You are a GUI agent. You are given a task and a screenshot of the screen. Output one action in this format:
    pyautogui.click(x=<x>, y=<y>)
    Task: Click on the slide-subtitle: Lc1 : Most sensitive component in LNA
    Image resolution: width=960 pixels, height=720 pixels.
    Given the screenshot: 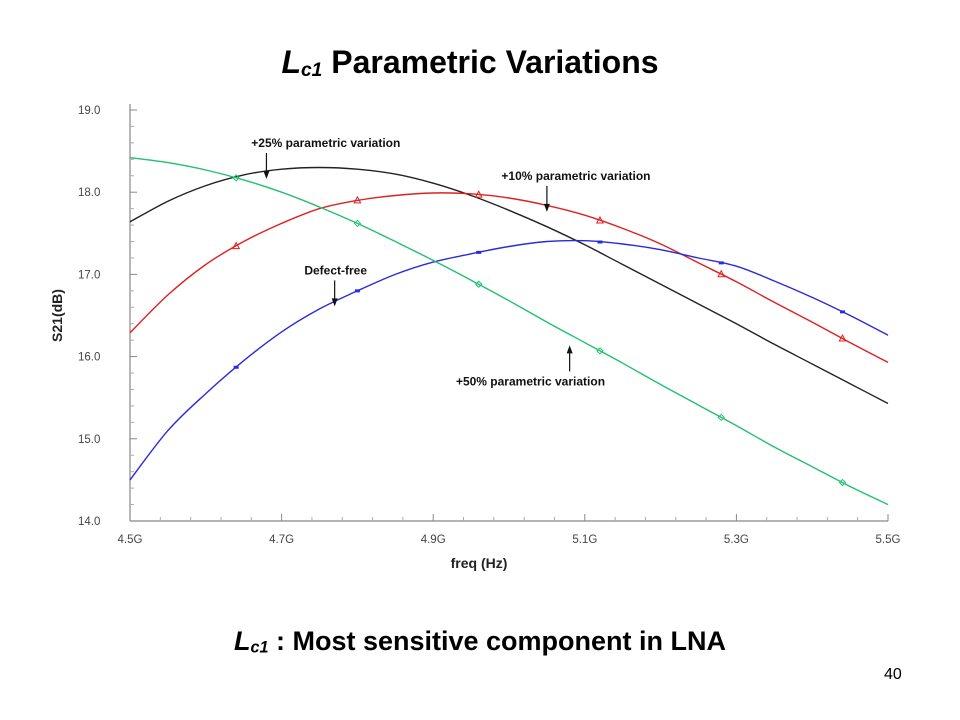 What is the action you would take?
    pyautogui.click(x=480, y=641)
    